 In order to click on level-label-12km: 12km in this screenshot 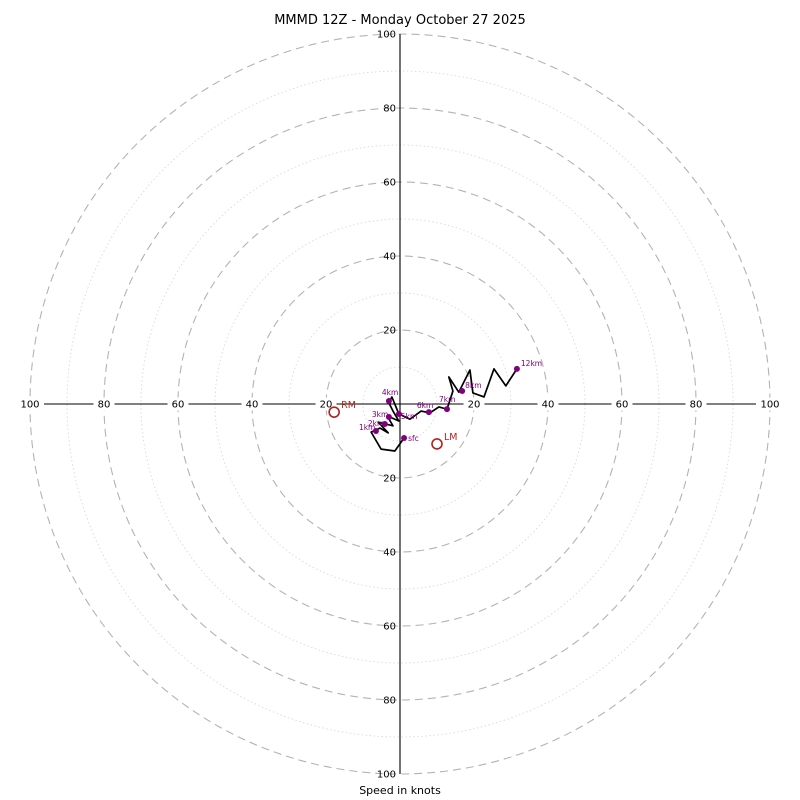, I will do `click(531, 363)`.